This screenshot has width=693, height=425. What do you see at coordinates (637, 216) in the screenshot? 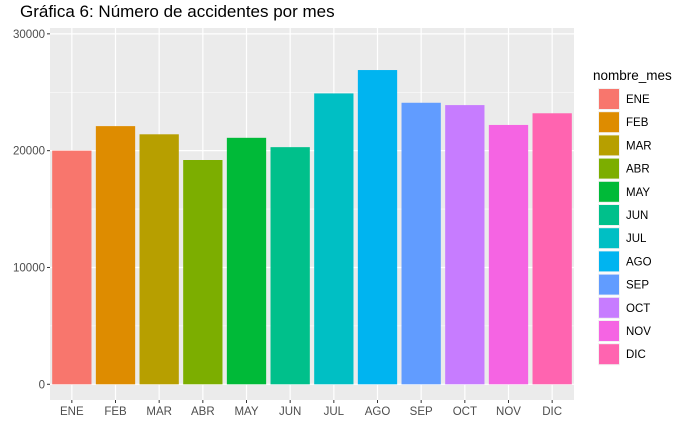
I see `legend-label-jun: JUN` at bounding box center [637, 216].